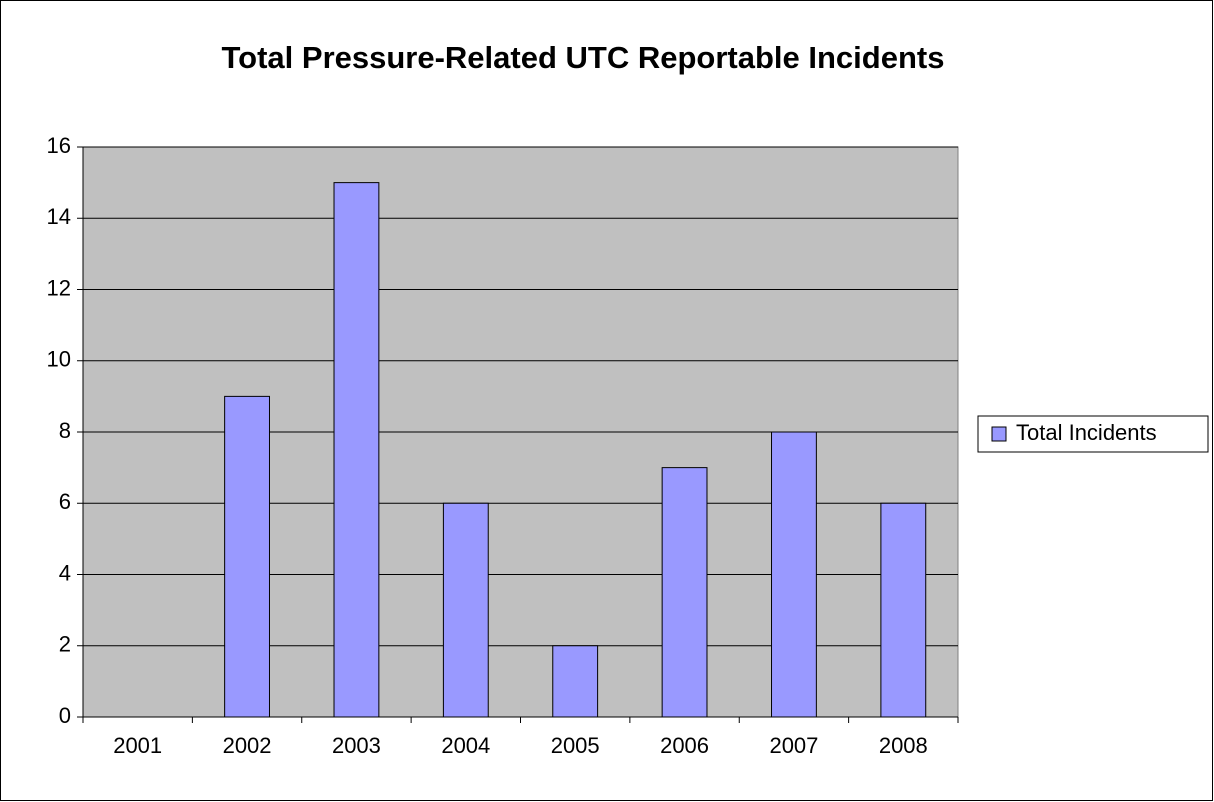  What do you see at coordinates (356, 745) in the screenshot?
I see `x-tick-label: 2003` at bounding box center [356, 745].